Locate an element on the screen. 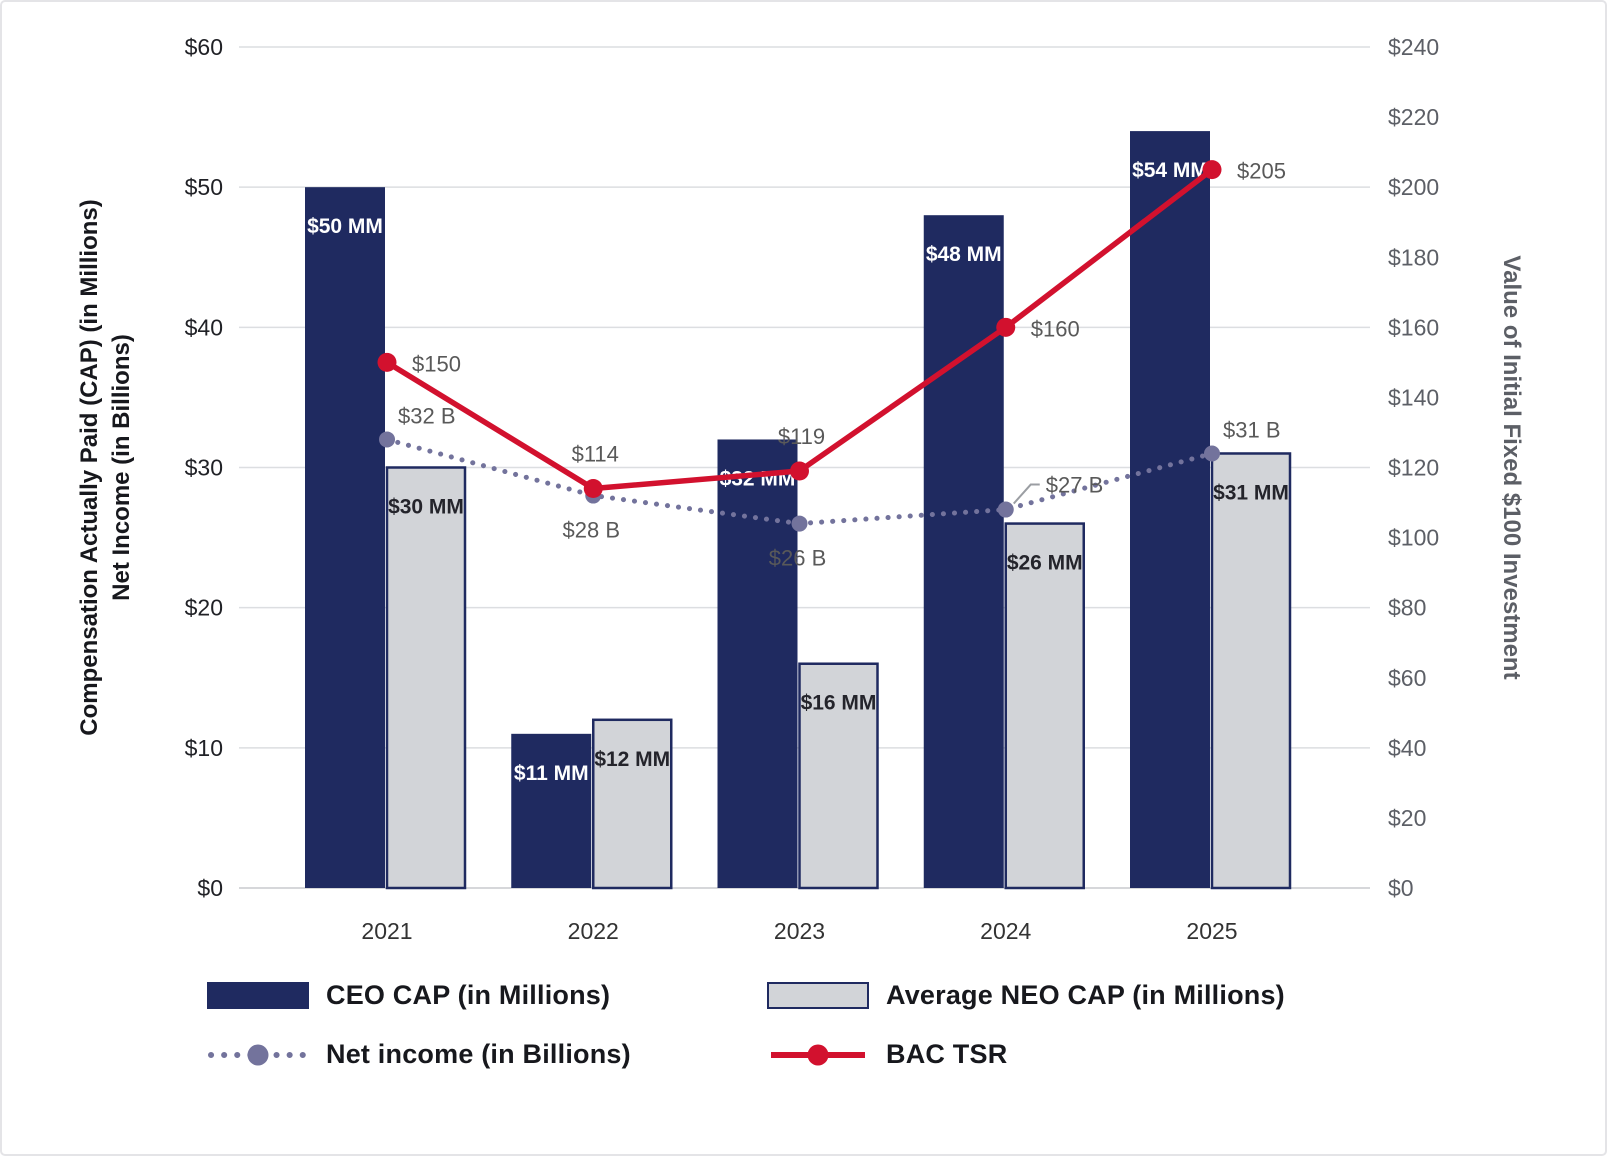  svg-text: $54 MM is located at coordinates (1170, 170).